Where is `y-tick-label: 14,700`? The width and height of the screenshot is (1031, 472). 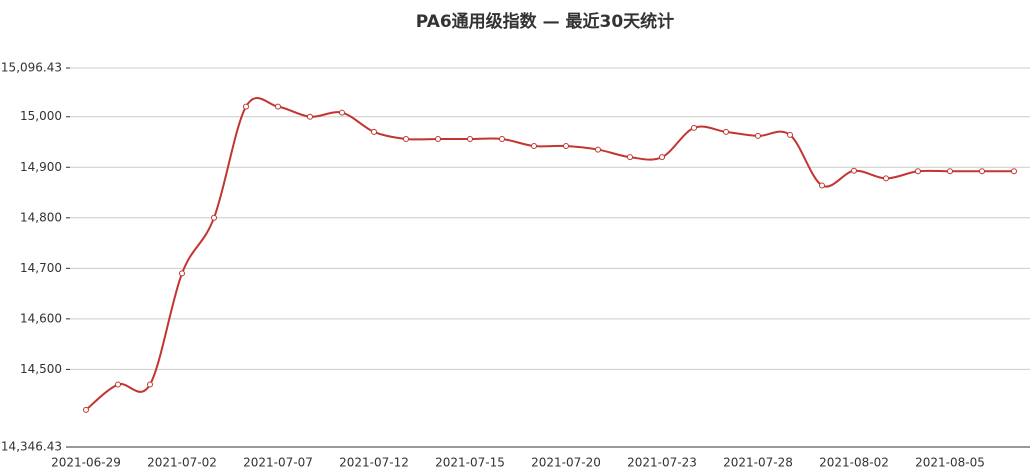 y-tick-label: 14,700 is located at coordinates (41, 268).